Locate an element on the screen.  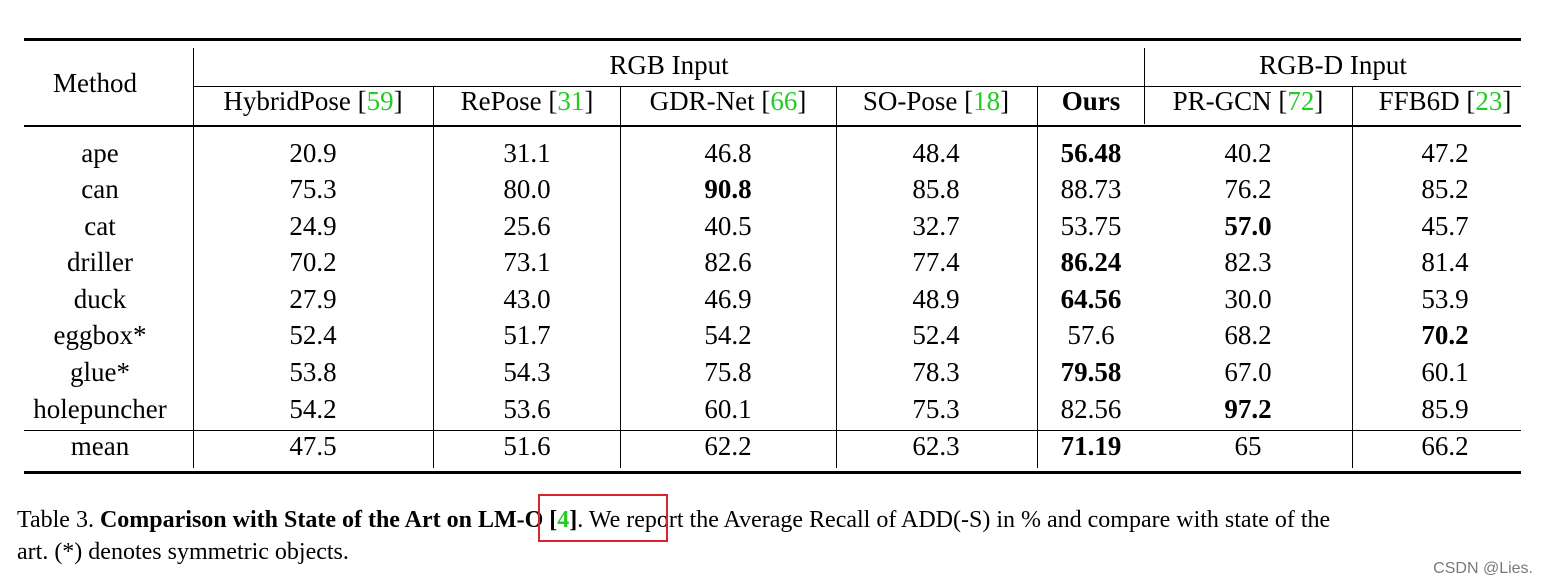
method-cell: holepuncher is located at coordinates (100, 409).